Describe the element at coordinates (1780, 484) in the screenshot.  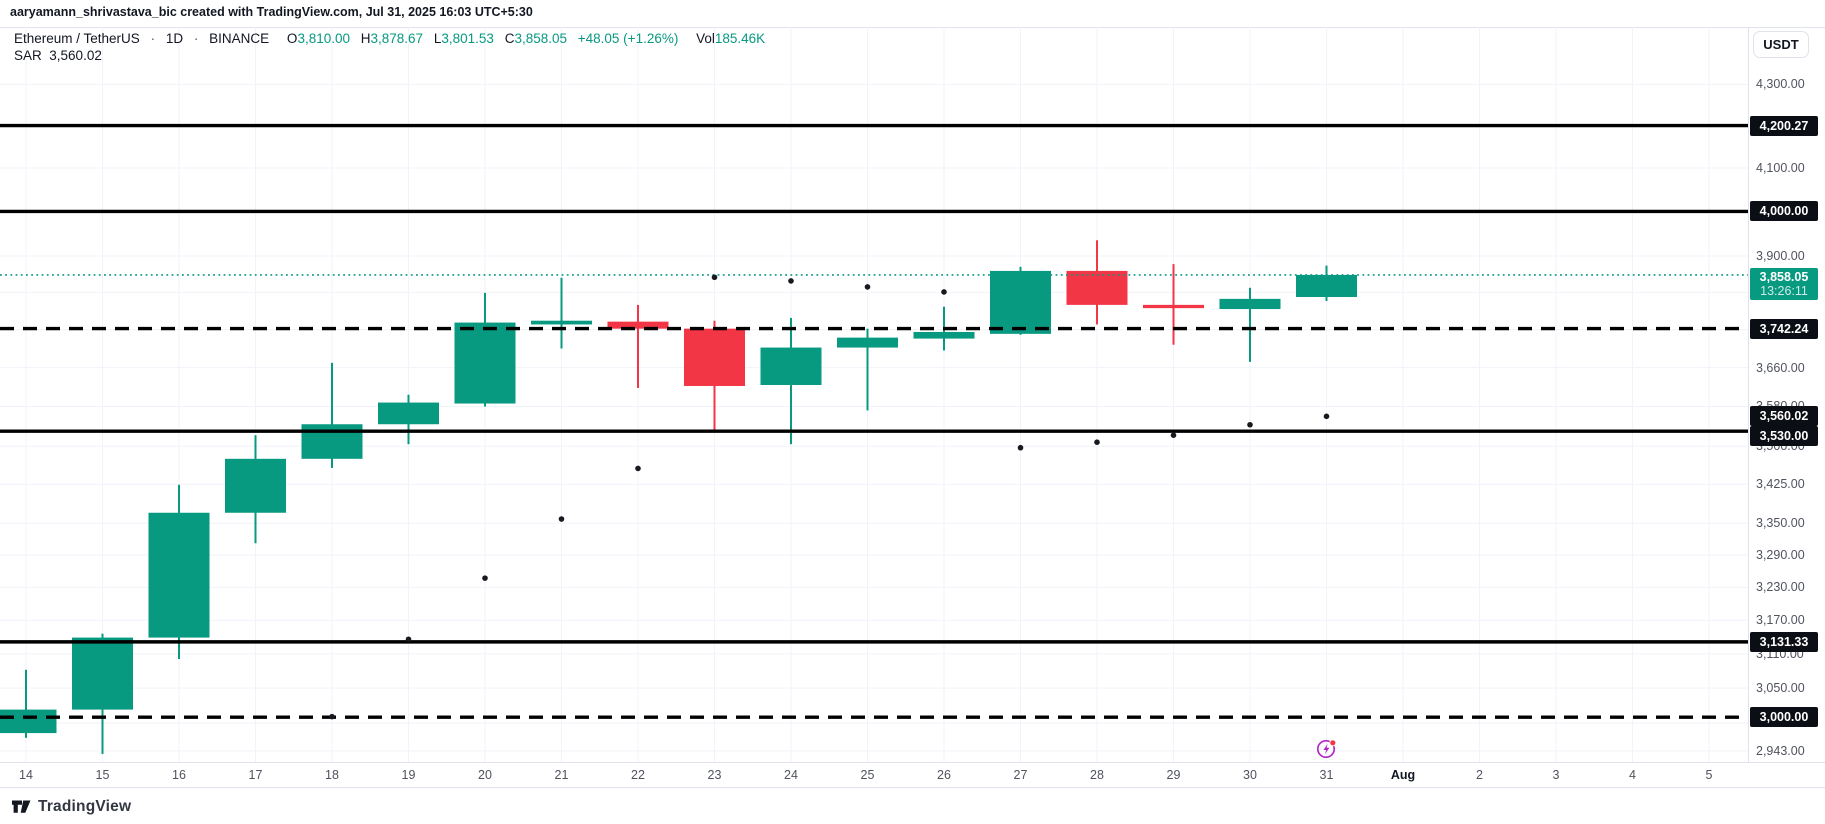
I see `price-tick-label: 3,425.00` at that location.